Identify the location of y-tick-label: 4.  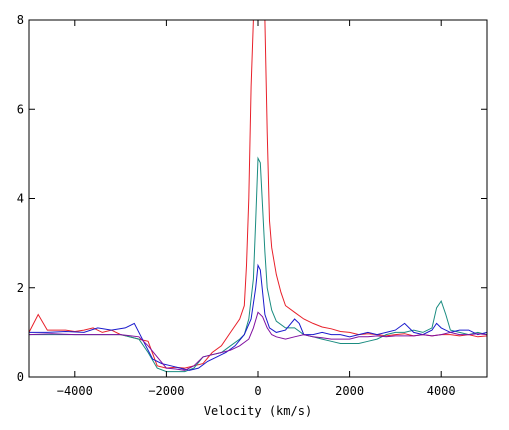
(20, 199).